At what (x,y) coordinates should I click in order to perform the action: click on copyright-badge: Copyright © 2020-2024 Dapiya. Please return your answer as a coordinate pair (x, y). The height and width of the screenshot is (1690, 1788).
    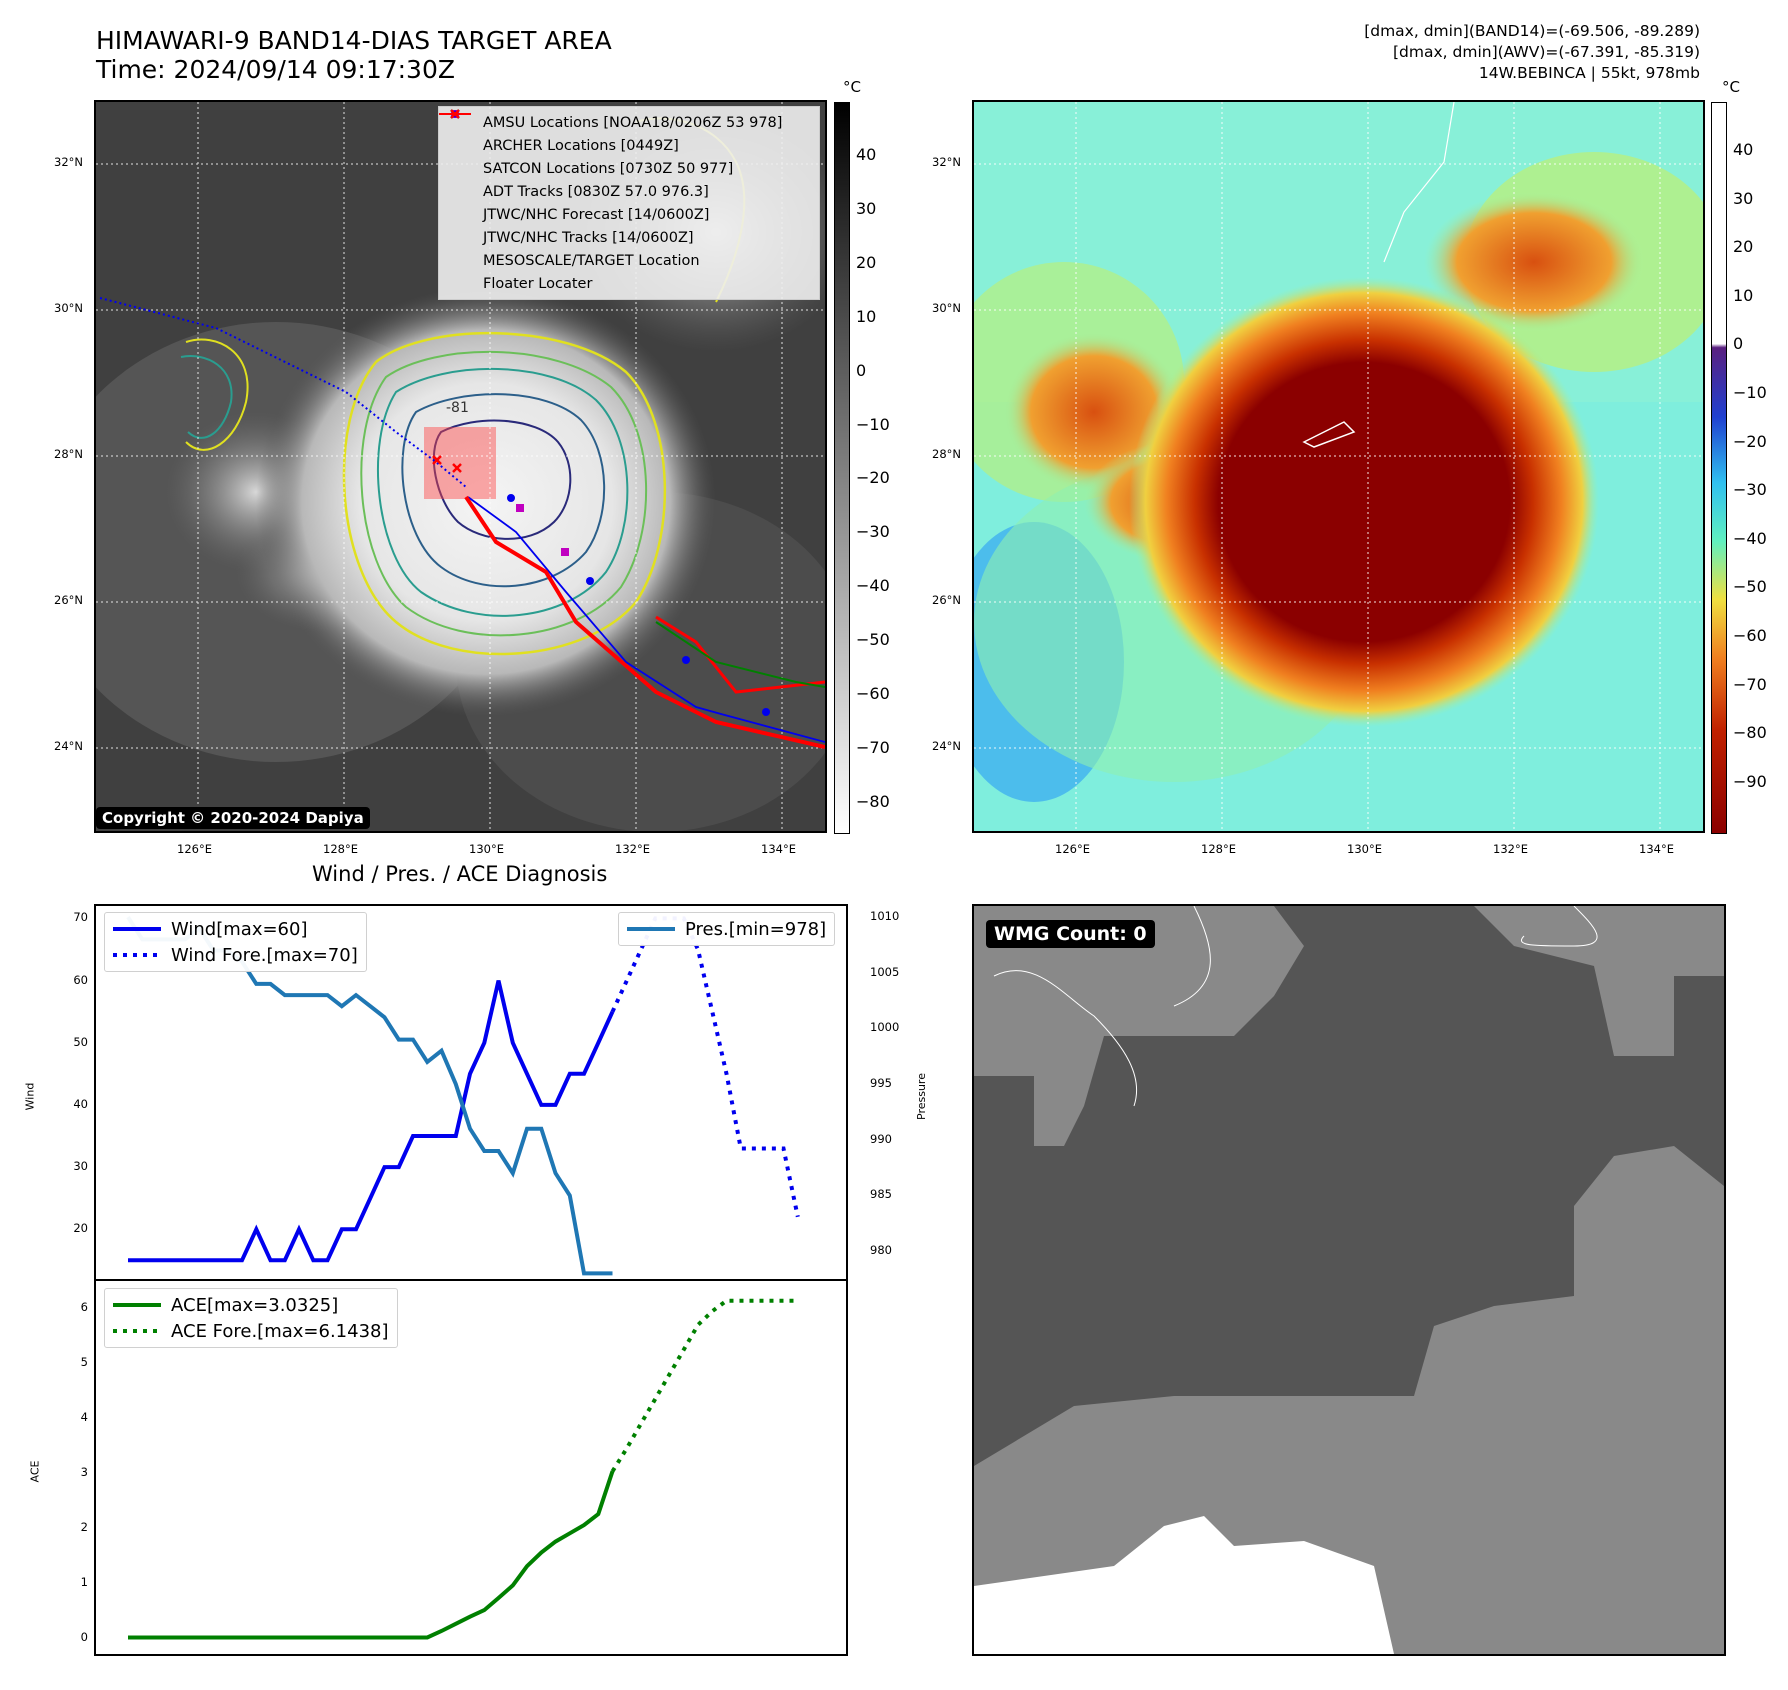
    Looking at the image, I should click on (233, 818).